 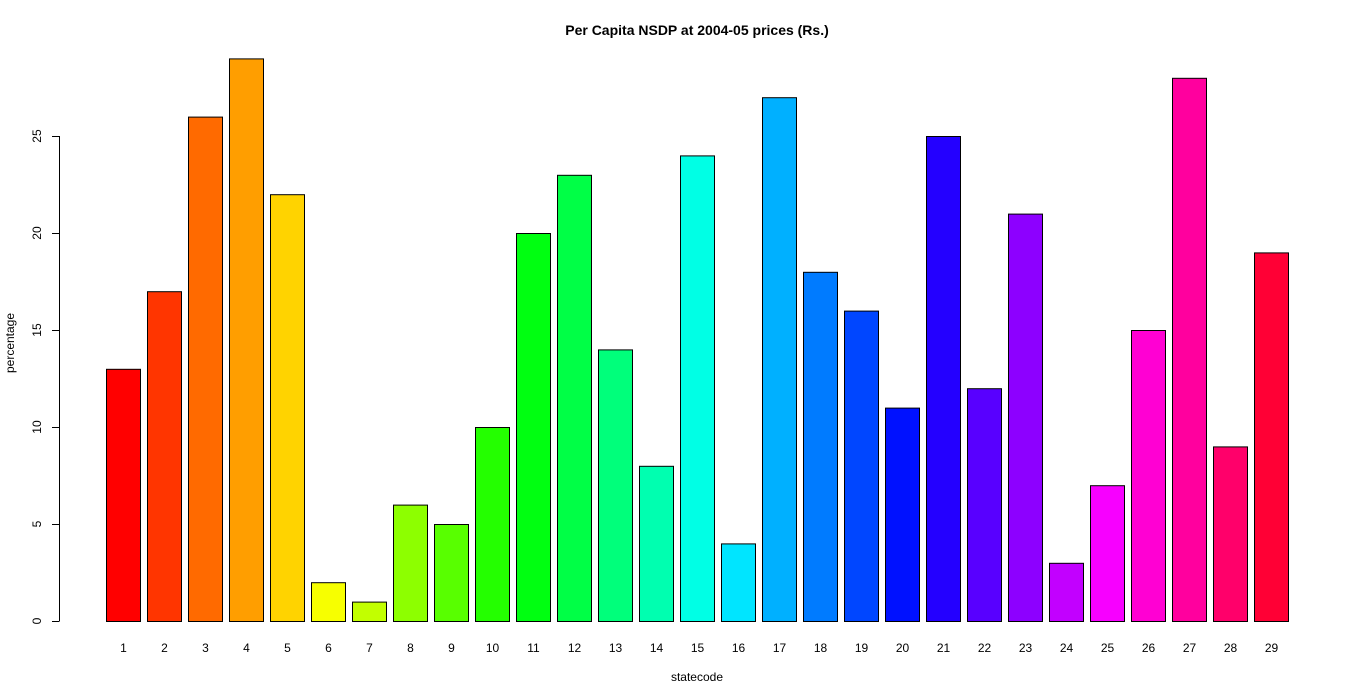 What do you see at coordinates (451, 648) in the screenshot?
I see `x-tick-label: 9` at bounding box center [451, 648].